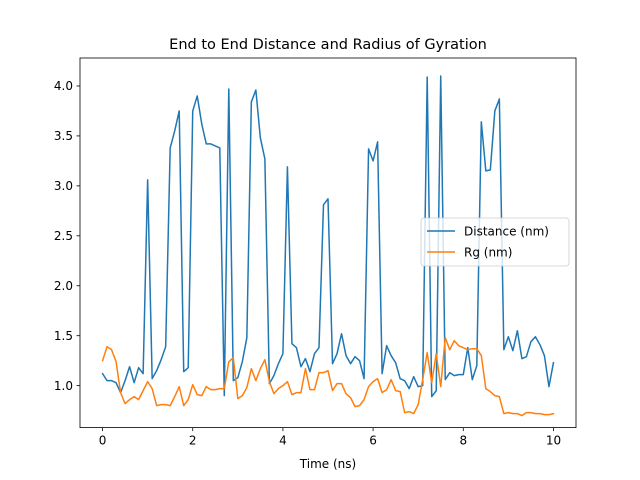 This screenshot has width=640, height=480. I want to click on y-axis: 1.0 1.5 2.0 2.5 3.0 3.5 4.0, so click(67, 236).